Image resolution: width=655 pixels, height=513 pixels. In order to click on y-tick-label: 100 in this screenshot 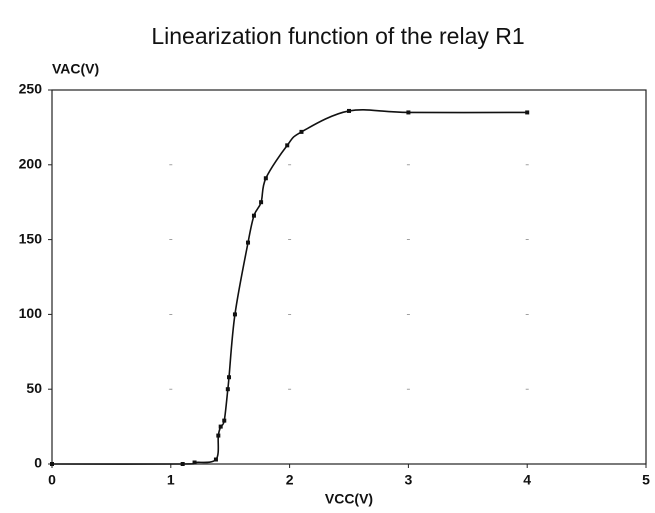, I will do `click(31, 313)`.